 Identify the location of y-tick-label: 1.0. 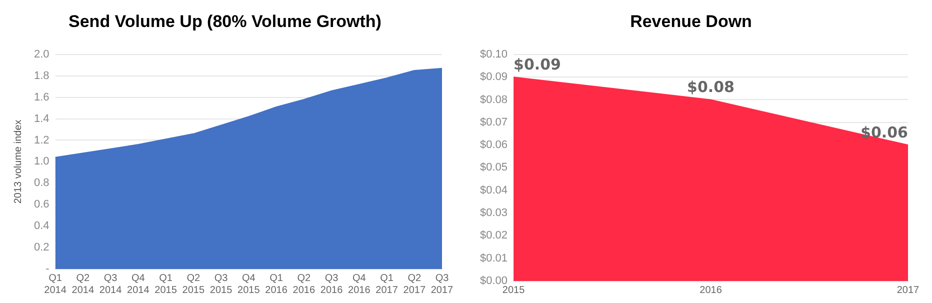
(42, 162).